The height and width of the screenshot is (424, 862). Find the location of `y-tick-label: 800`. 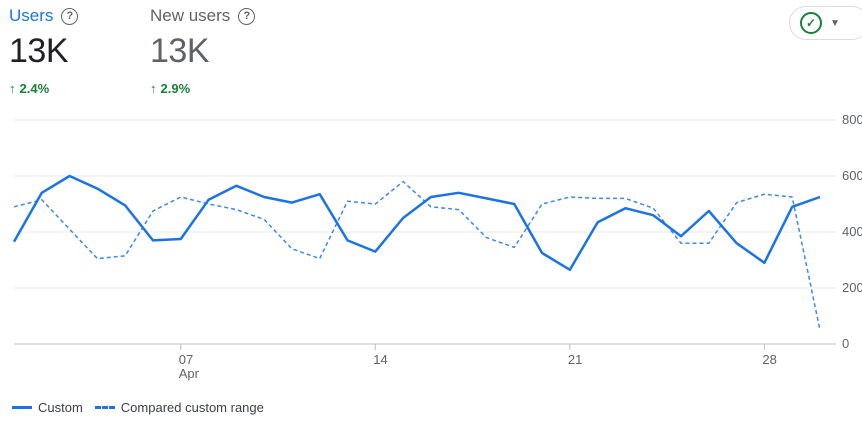

y-tick-label: 800 is located at coordinates (852, 119).